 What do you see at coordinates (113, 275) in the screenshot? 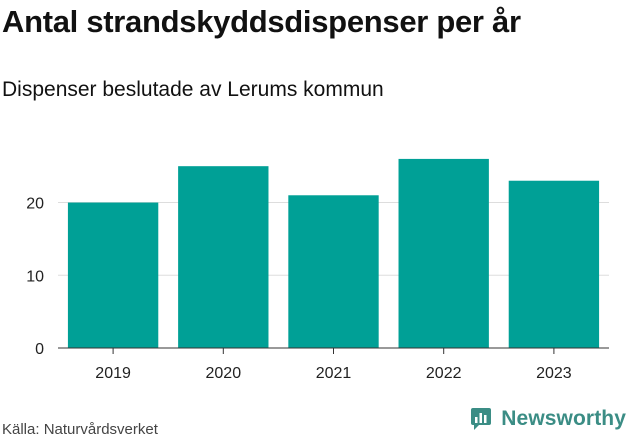
I see `bar-2019` at bounding box center [113, 275].